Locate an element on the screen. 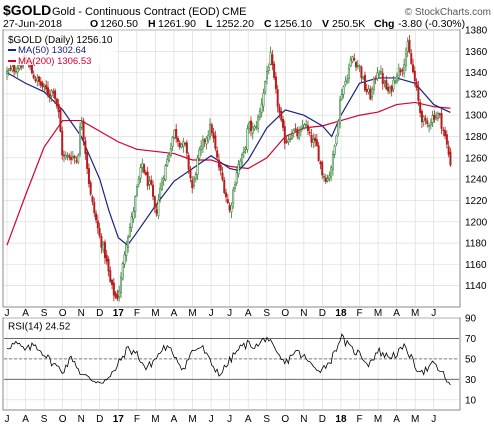 The image size is (494, 428). price-x-tick-label: A is located at coordinates (174, 313).